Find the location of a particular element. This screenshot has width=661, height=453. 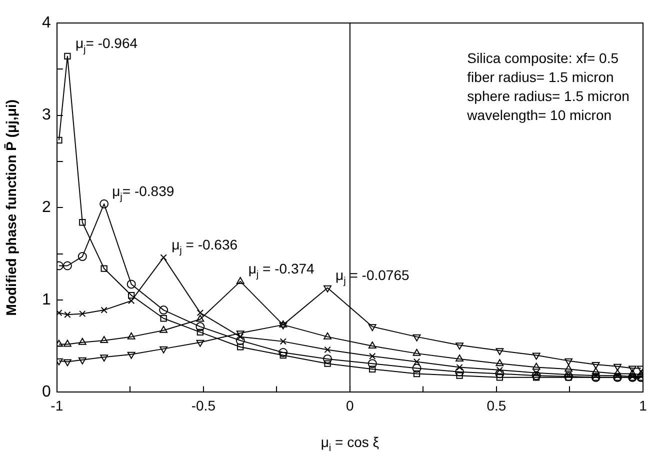

annotation: wavelength= 10 micron is located at coordinates (539, 115).